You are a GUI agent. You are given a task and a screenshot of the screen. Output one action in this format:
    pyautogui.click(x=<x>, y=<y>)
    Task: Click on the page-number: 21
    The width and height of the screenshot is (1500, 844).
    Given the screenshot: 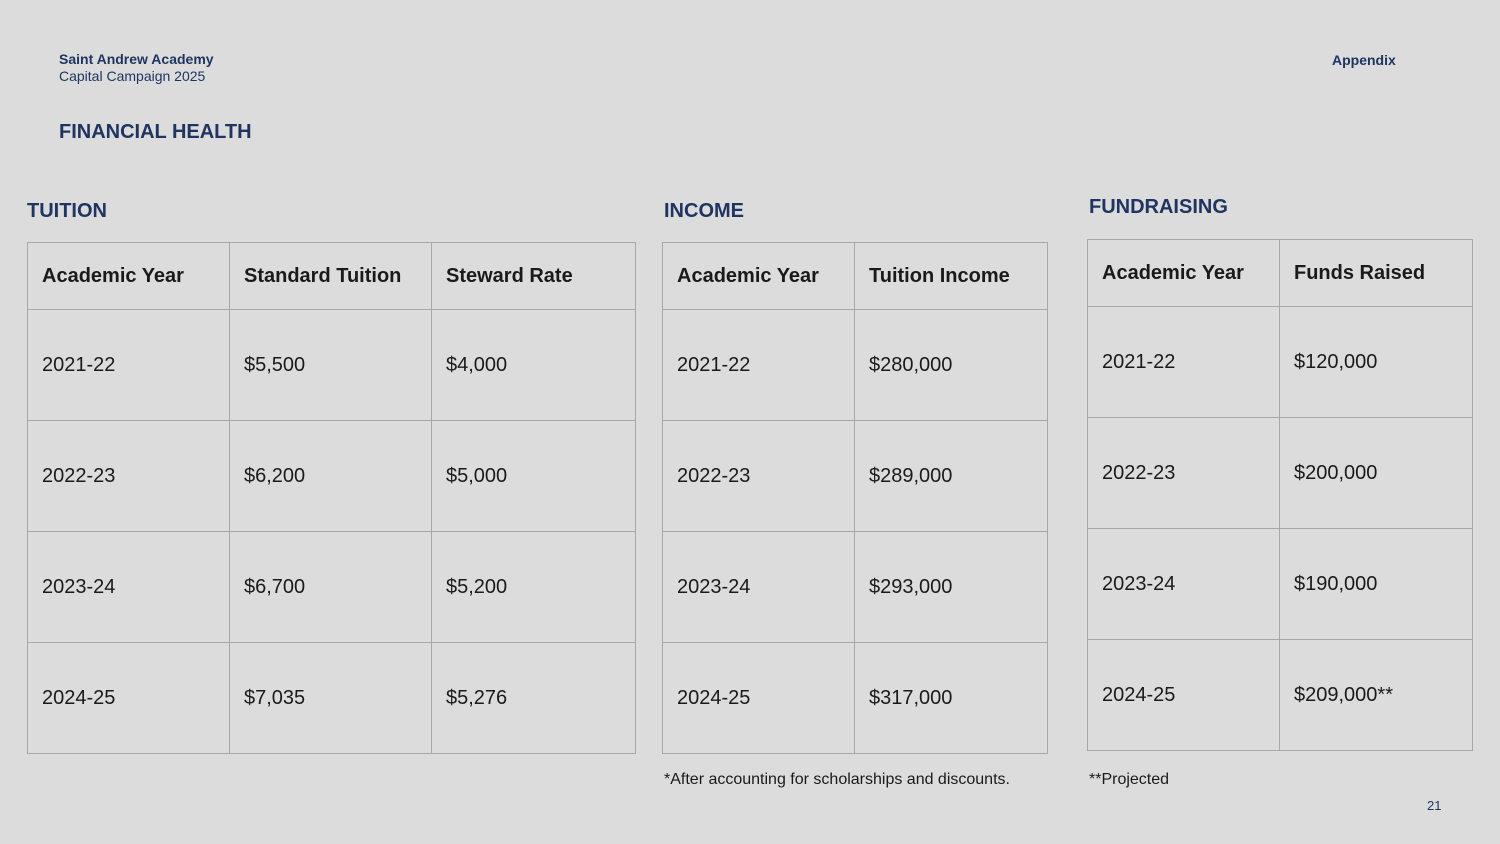 What is the action you would take?
    pyautogui.click(x=1434, y=805)
    